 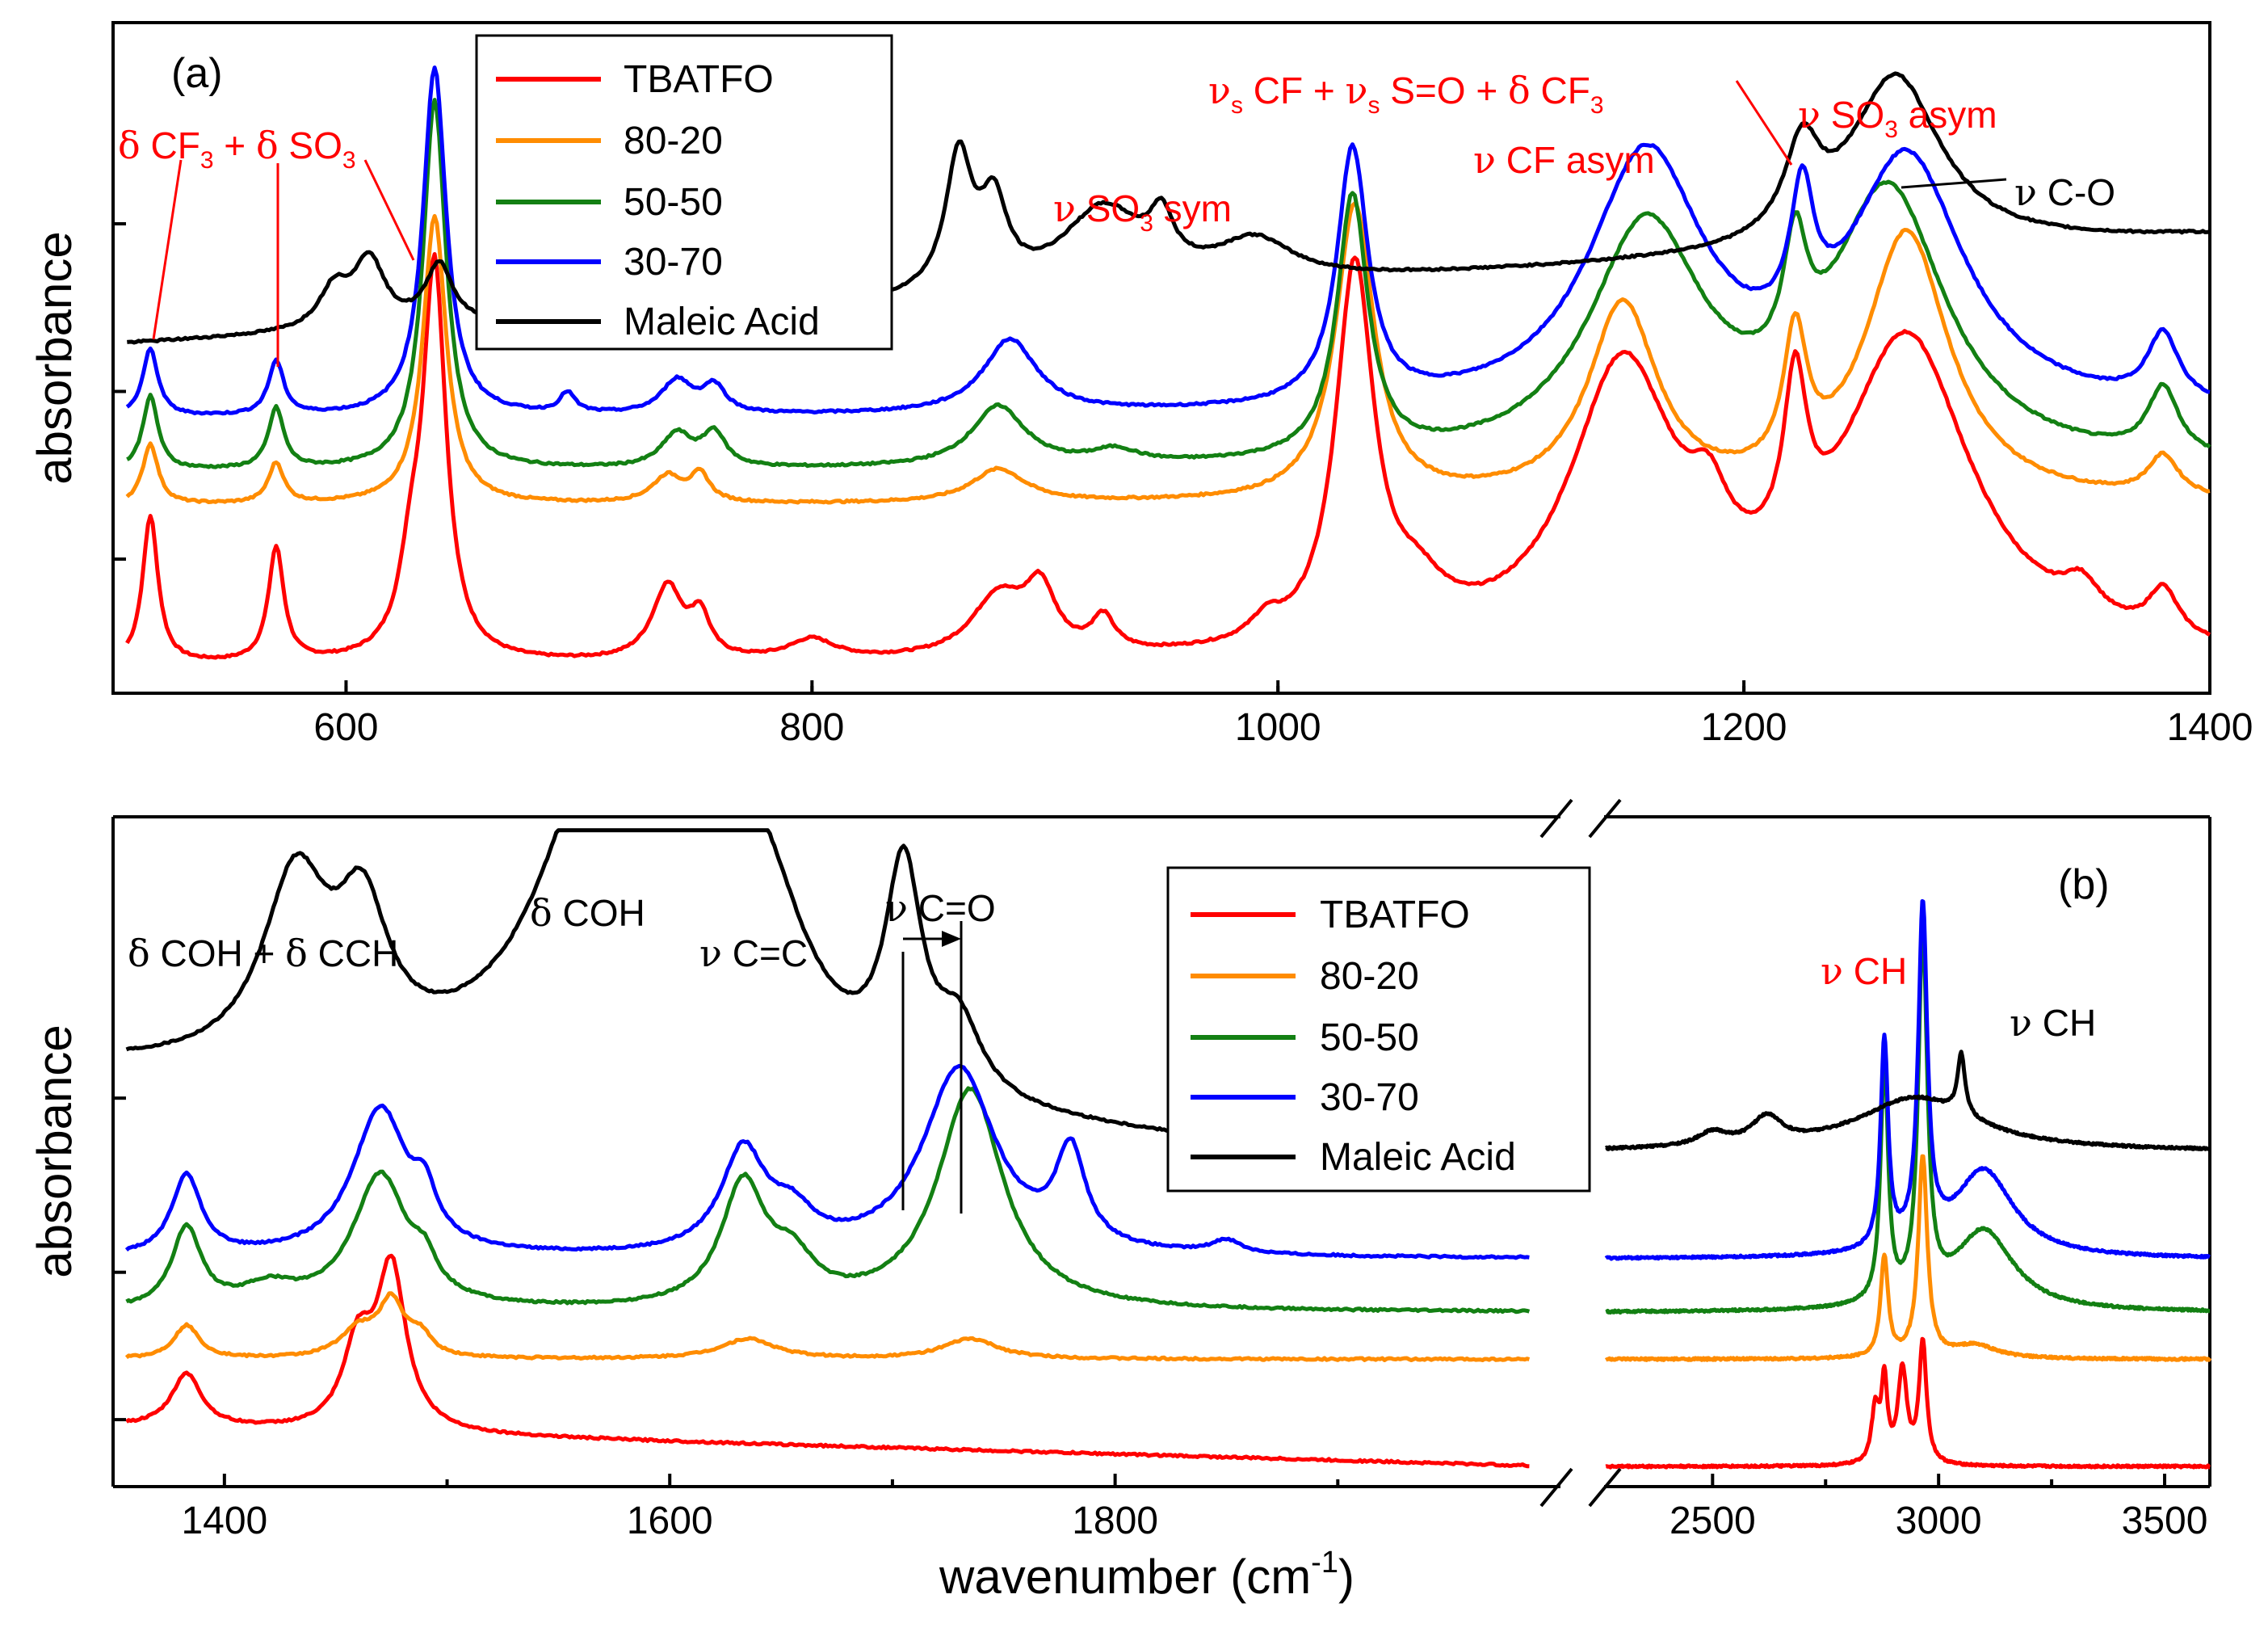 What do you see at coordinates (1744, 728) in the screenshot?
I see `x-tick-label-a-1200: 1200` at bounding box center [1744, 728].